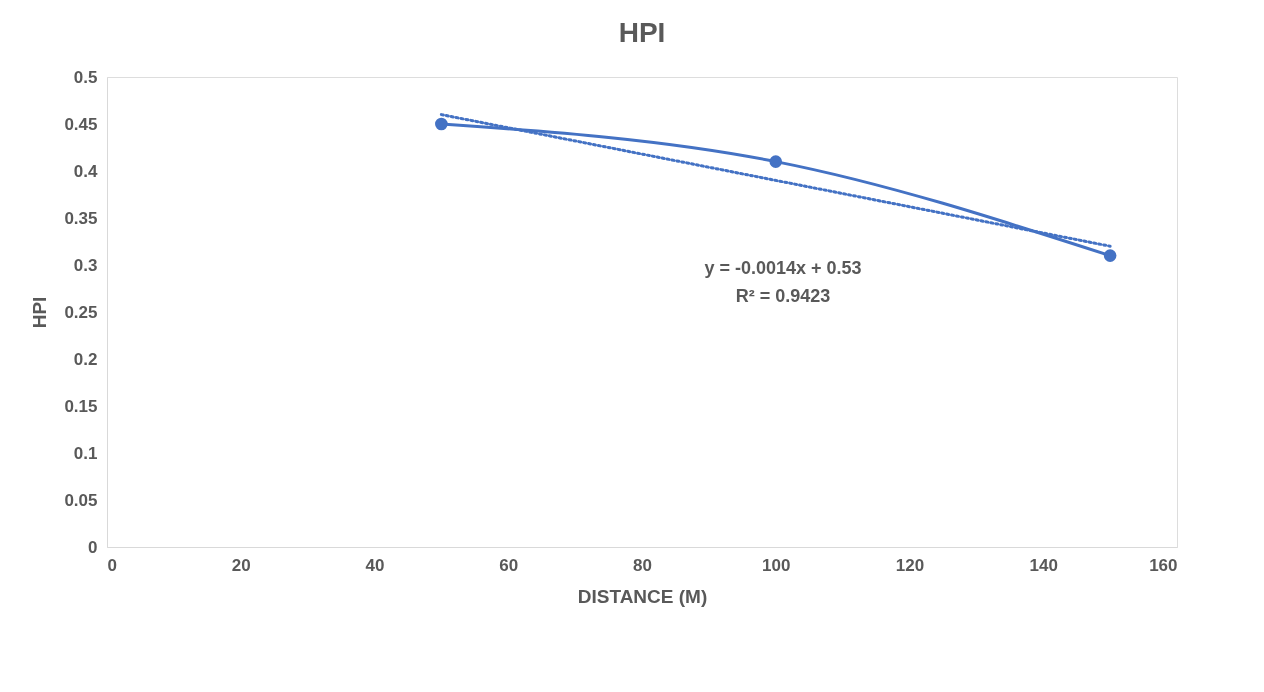 The height and width of the screenshot is (692, 1264). I want to click on x-tick-label: 120, so click(910, 565).